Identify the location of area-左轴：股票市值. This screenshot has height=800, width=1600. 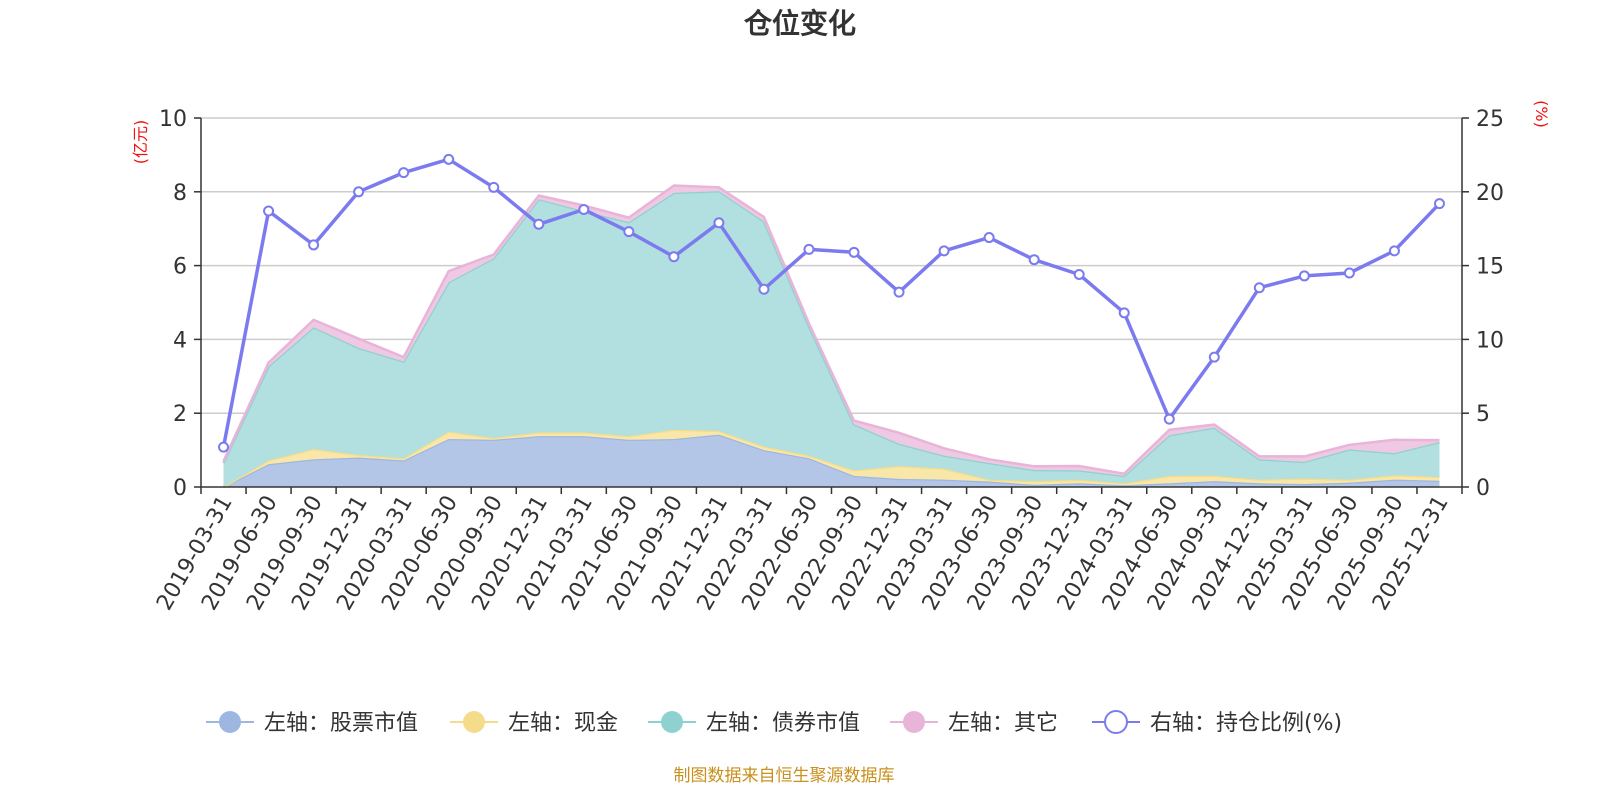
(831, 460).